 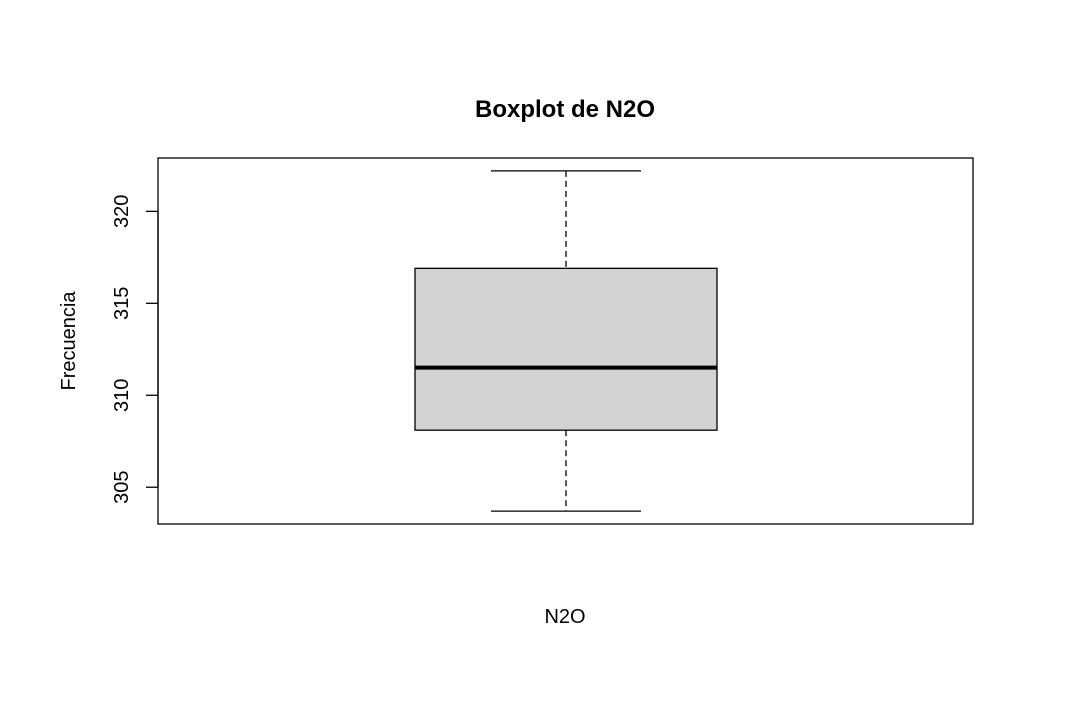 What do you see at coordinates (122, 395) in the screenshot?
I see `y-tick-label: 310` at bounding box center [122, 395].